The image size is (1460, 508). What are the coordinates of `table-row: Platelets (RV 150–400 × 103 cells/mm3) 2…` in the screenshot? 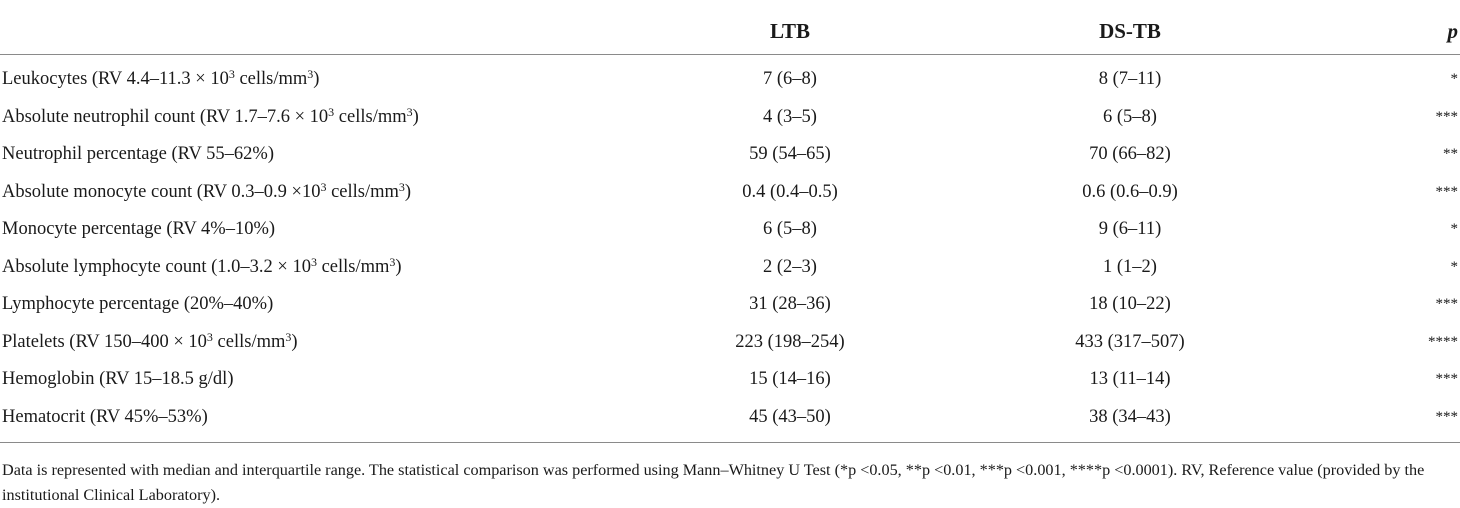 It's located at (730, 343).